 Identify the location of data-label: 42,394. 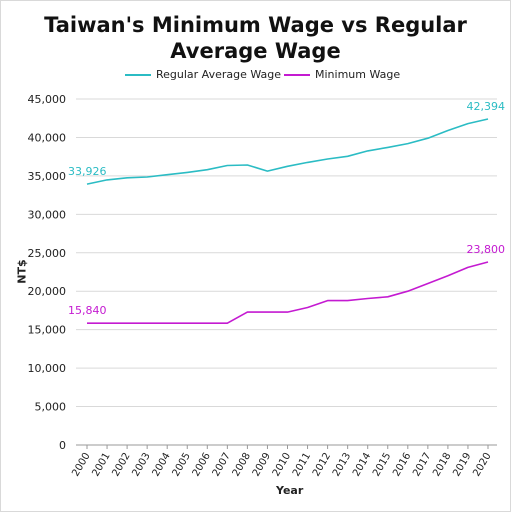
(486, 106).